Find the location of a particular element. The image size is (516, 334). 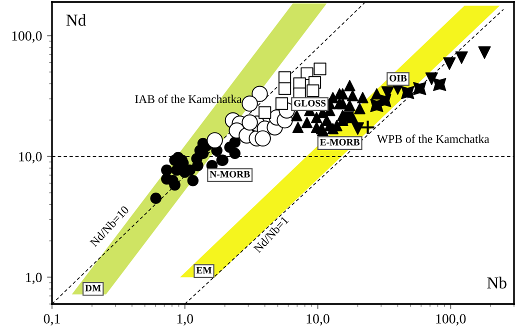

annotation: OIB is located at coordinates (398, 78).